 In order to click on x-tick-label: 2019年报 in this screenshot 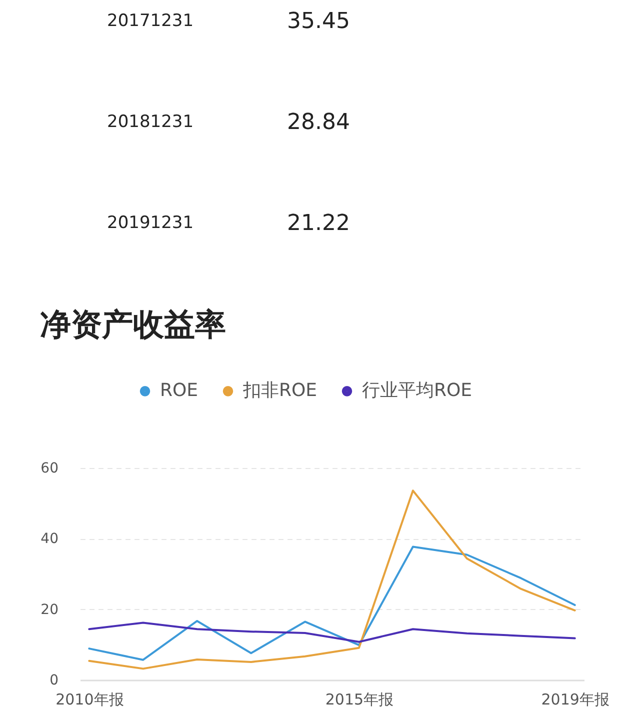, I will do `click(575, 699)`.